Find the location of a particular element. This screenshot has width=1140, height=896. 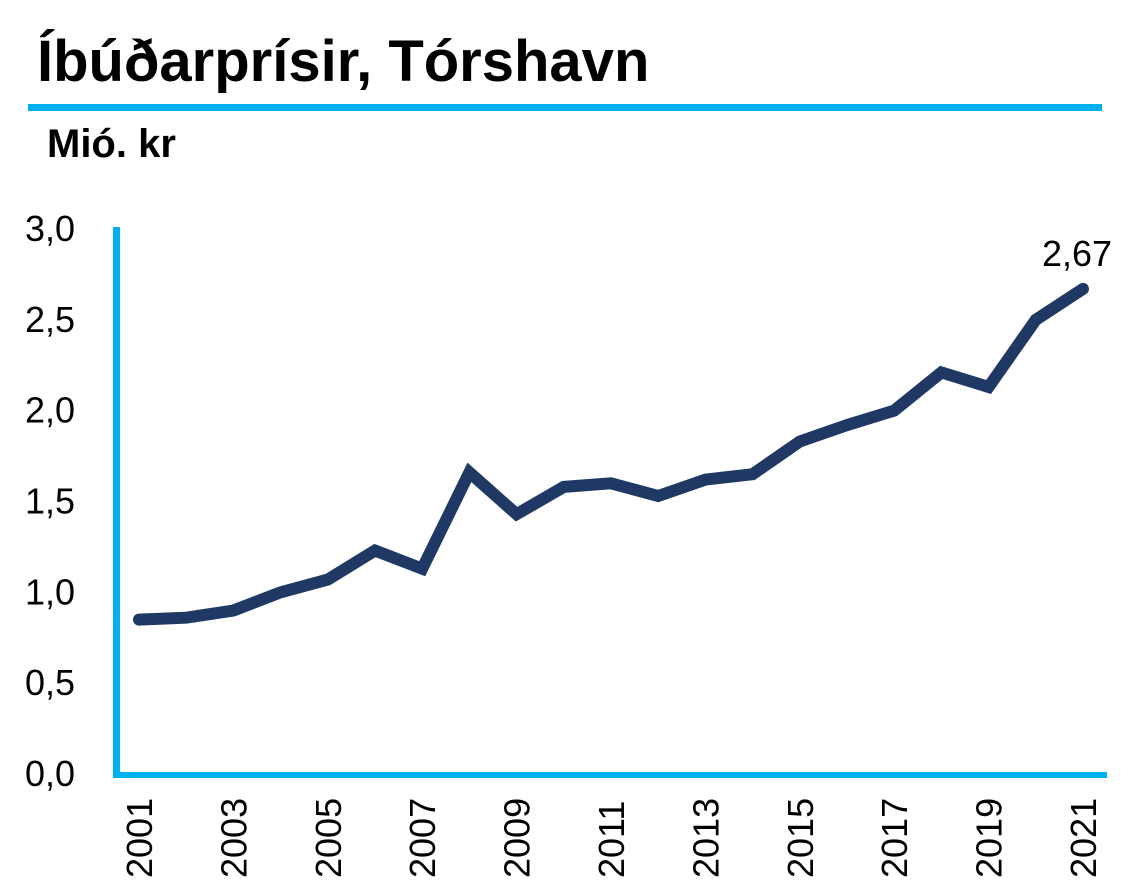

y-tick-label: 0,0 is located at coordinates (50, 773).